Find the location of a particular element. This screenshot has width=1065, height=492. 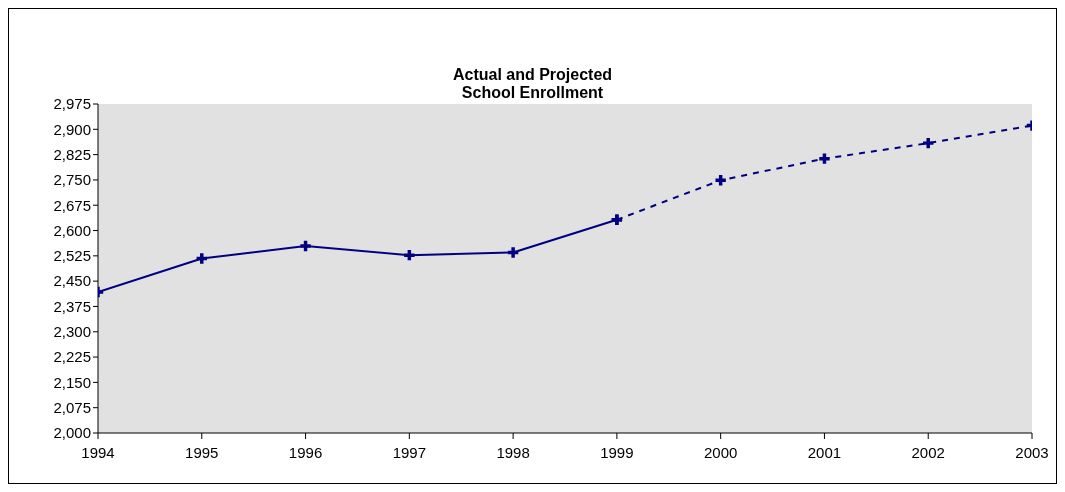

y-tick-label: 2,675 is located at coordinates (72, 205).